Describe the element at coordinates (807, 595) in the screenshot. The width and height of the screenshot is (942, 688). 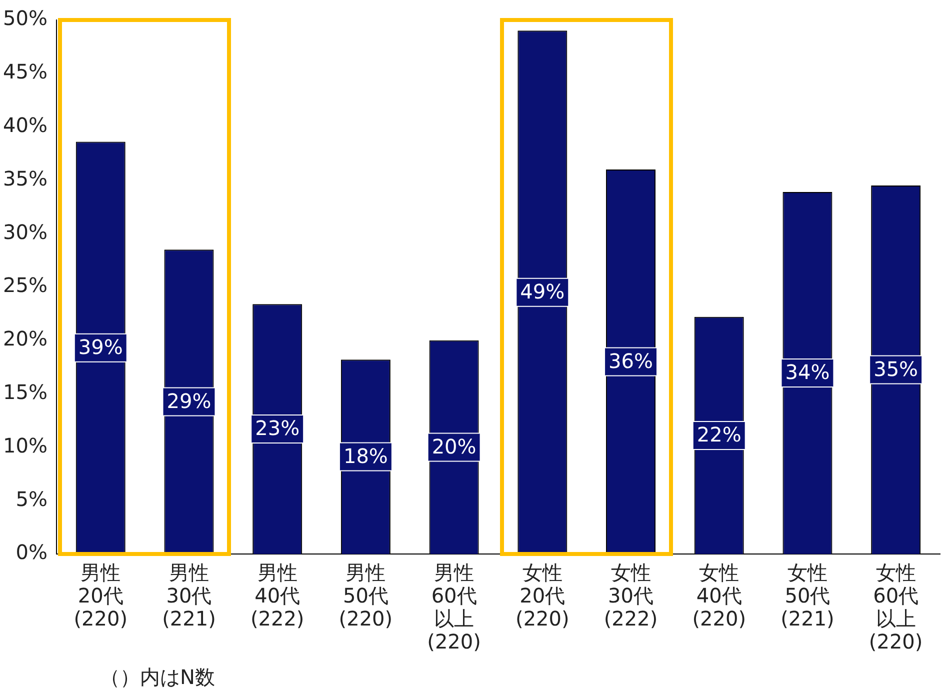
I see `x-tick-label: 女性 50代 (221)` at that location.